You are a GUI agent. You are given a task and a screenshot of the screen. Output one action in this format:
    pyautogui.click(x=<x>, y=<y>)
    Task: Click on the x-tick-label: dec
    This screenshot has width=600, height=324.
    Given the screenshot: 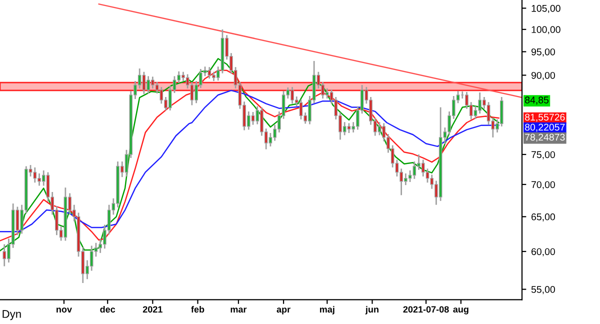 What is the action you would take?
    pyautogui.click(x=108, y=309)
    